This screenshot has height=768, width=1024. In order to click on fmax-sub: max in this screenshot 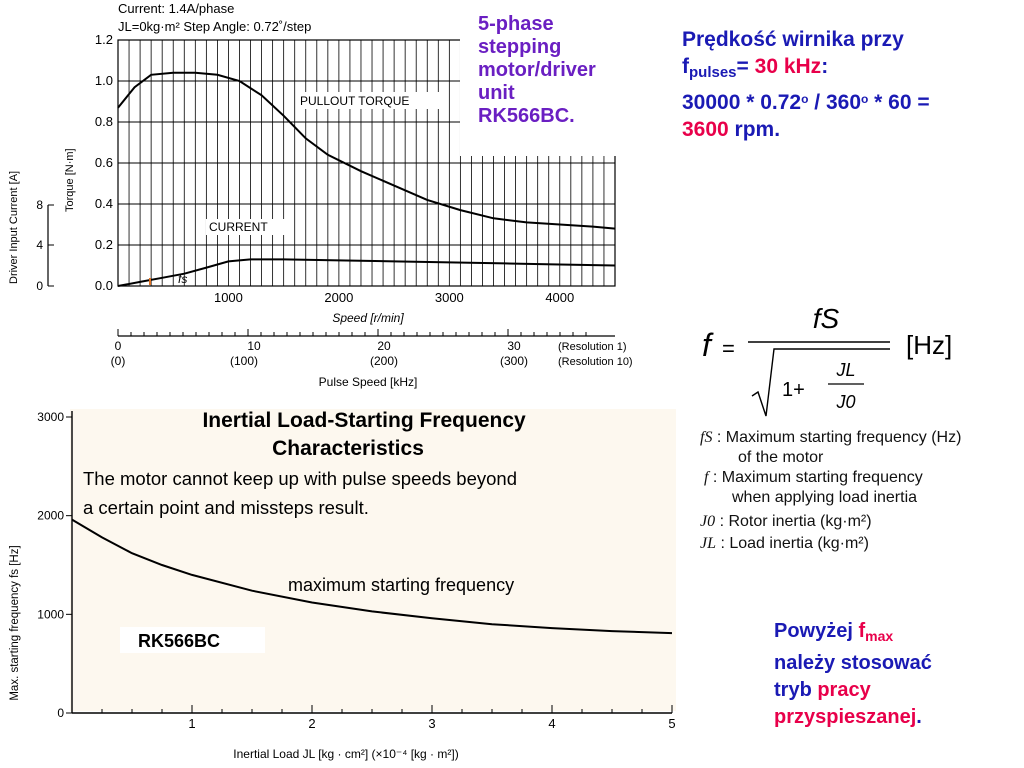, I will do `click(879, 636)`.